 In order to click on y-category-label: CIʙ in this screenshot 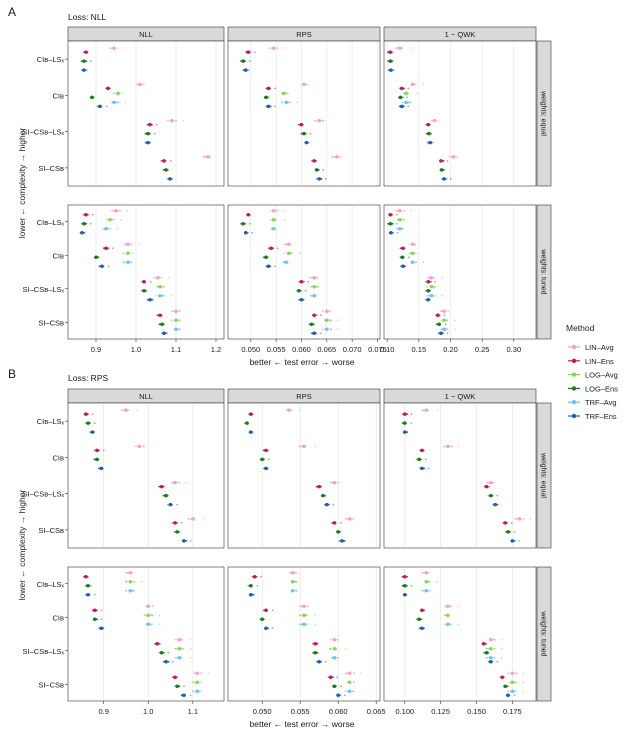, I will do `click(59, 95)`.